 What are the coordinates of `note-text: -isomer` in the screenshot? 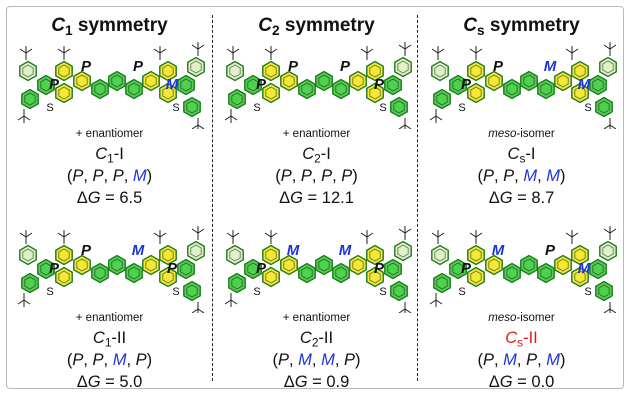 It's located at (535, 134).